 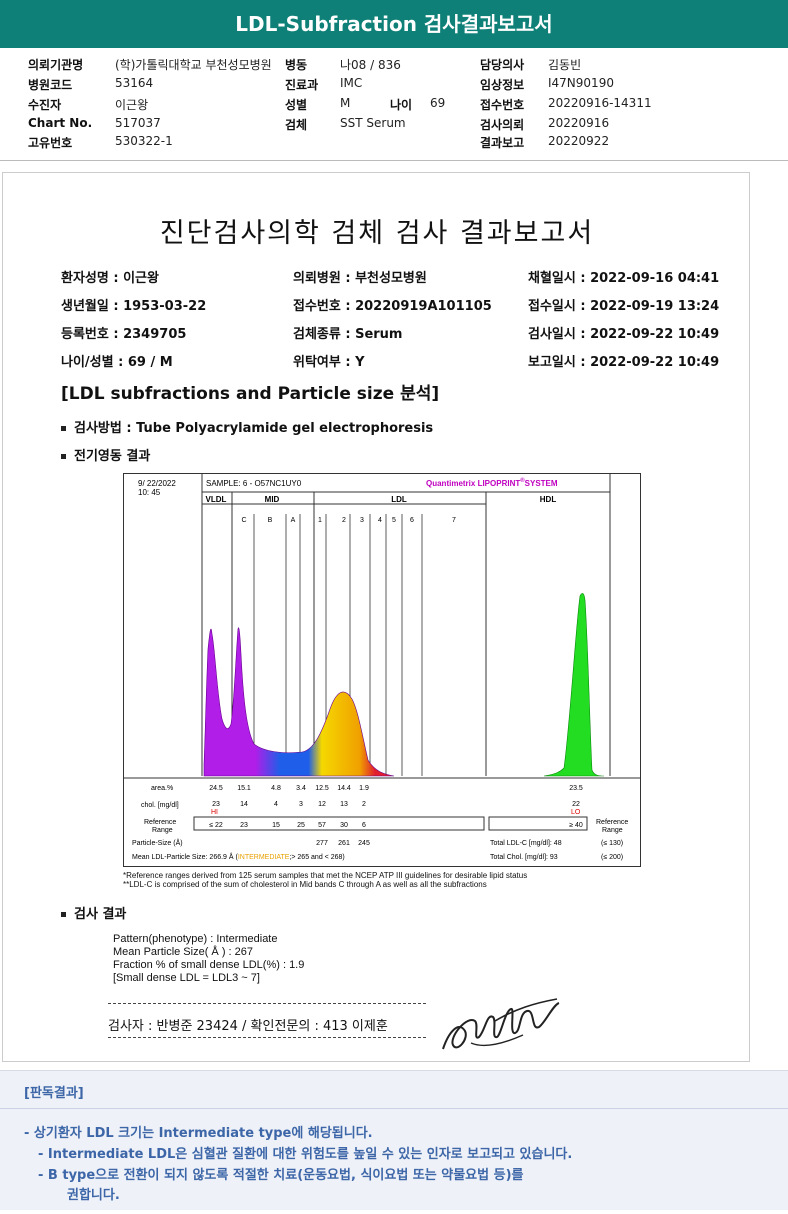 What do you see at coordinates (526, 843) in the screenshot?
I see `total-ldl: Total LDL-C [mg/dl]: 48` at bounding box center [526, 843].